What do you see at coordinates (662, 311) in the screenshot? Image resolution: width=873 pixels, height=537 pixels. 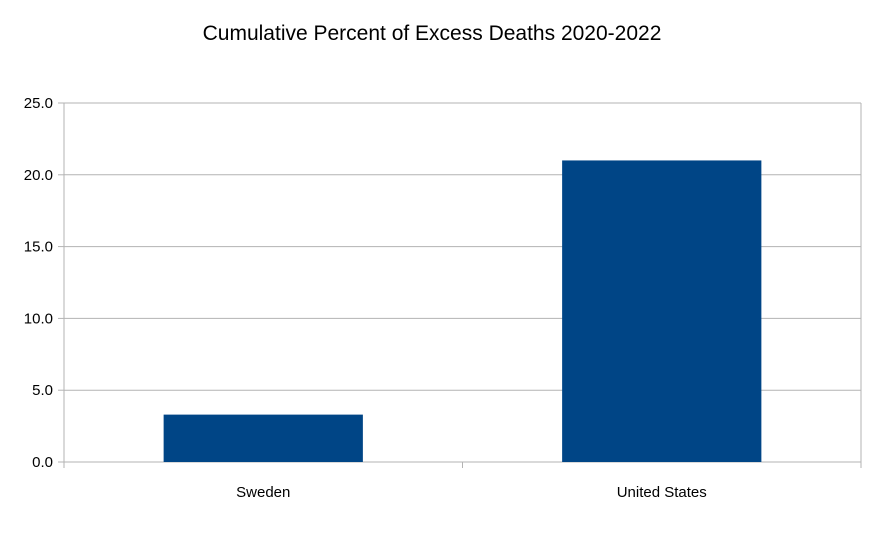 I see `bar-united-states` at bounding box center [662, 311].